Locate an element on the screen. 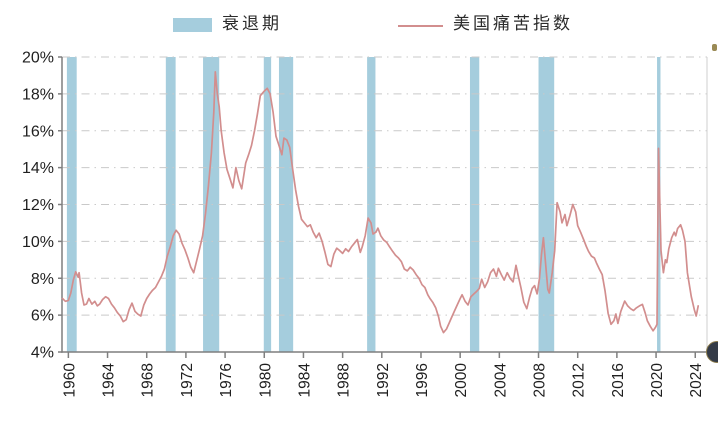 The height and width of the screenshot is (443, 718). y-tick-label: 10% is located at coordinates (38, 242).